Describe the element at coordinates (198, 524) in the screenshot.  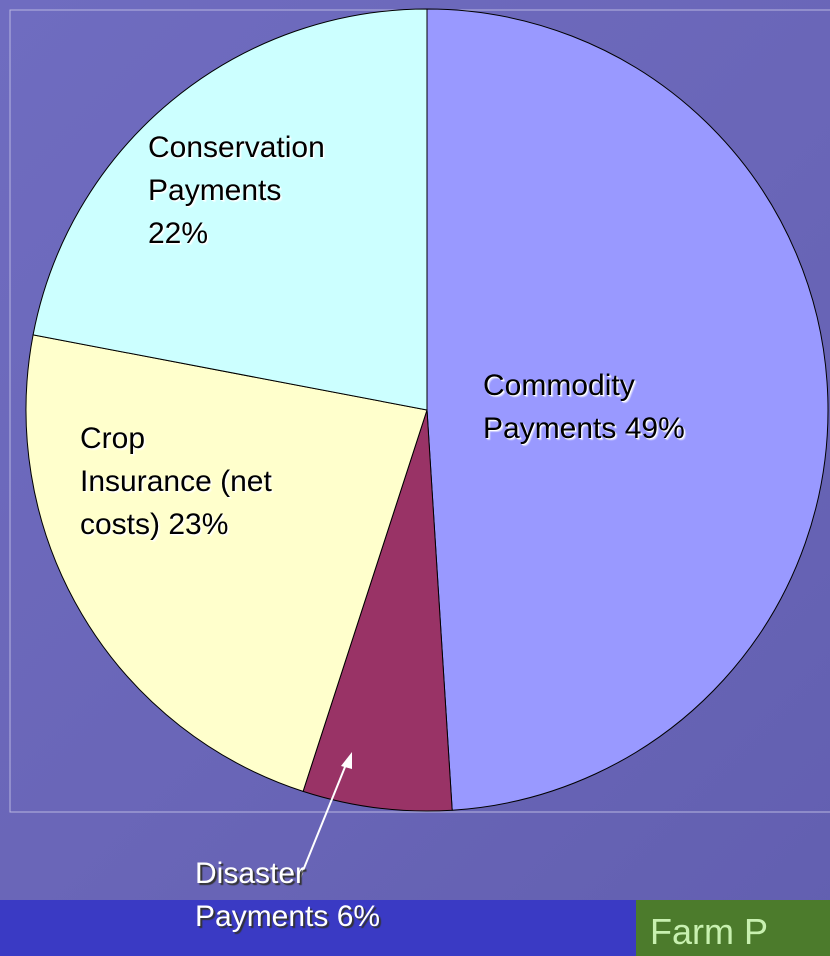
I see `slice-value: 23%` at that location.